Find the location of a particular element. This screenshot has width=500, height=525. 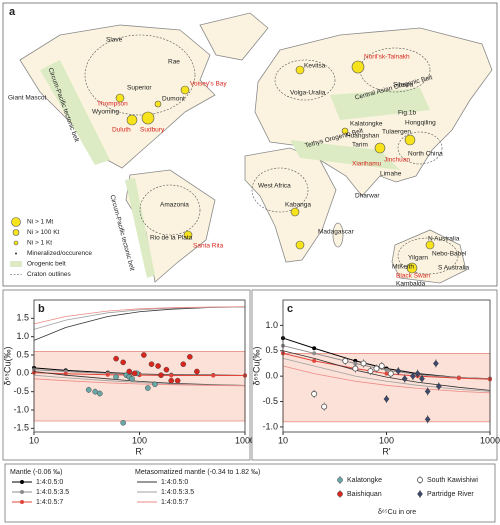

x-tick-label: 1000 is located at coordinates (245, 440).